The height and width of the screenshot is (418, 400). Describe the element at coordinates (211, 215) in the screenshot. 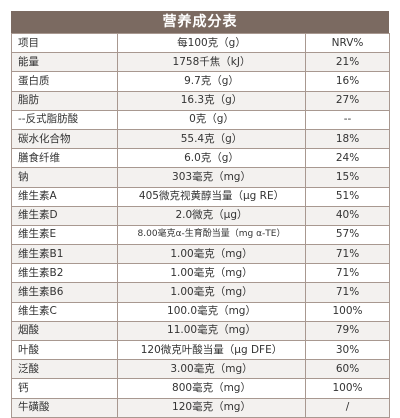

I see `nutrient-amount: 2.0微克（μg）` at that location.